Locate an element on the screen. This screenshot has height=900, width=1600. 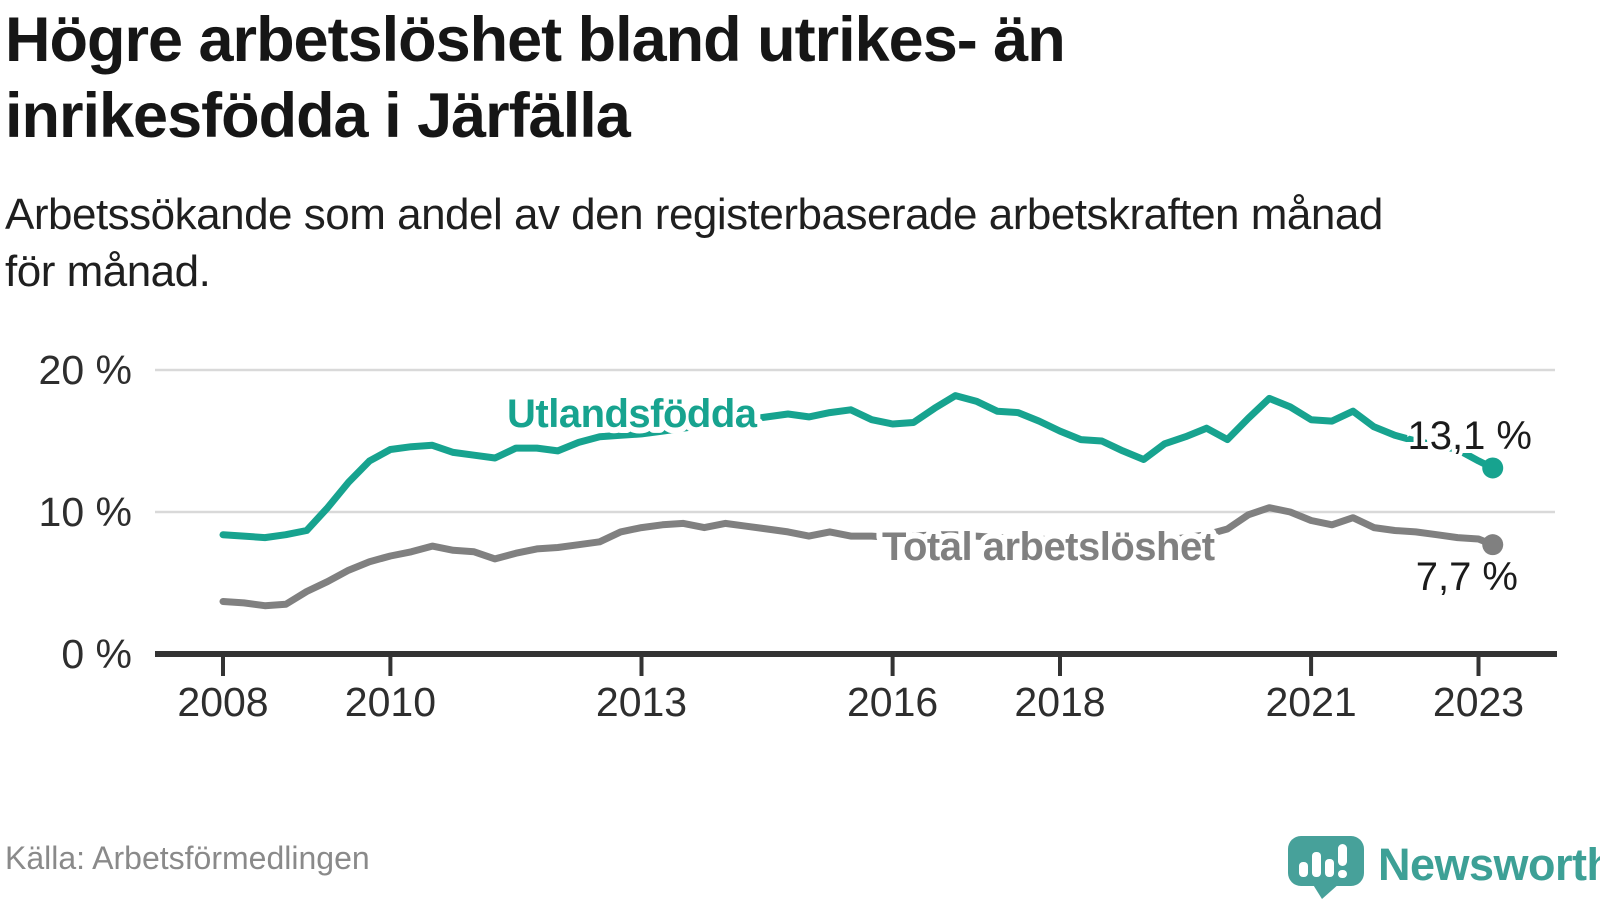
value-label-total: 7,7 % is located at coordinates (1467, 577).